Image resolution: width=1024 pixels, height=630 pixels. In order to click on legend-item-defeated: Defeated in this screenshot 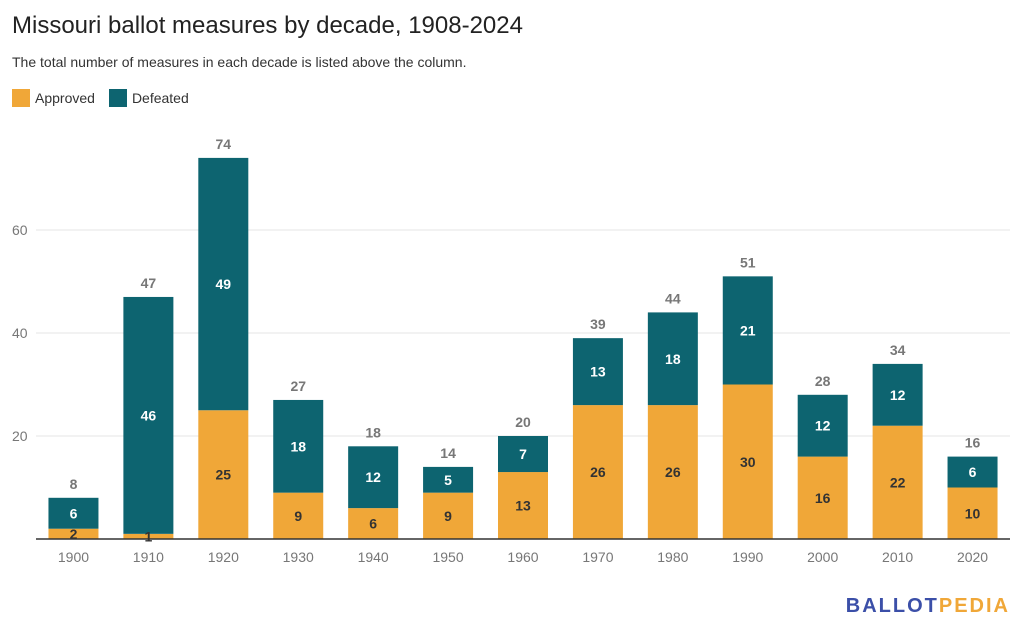, I will do `click(148, 98)`.